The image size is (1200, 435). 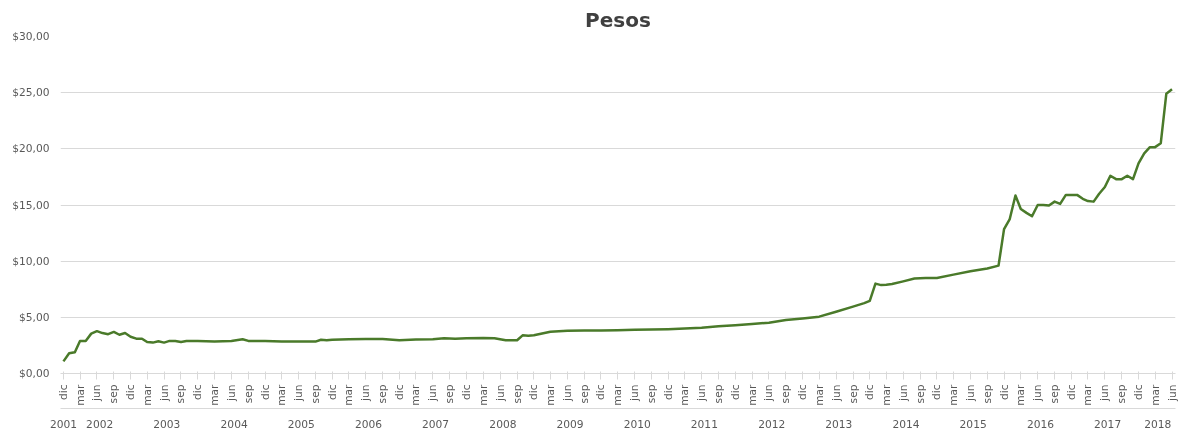 What do you see at coordinates (301, 424) in the screenshot?
I see `x2-tick-label: 2005` at bounding box center [301, 424].